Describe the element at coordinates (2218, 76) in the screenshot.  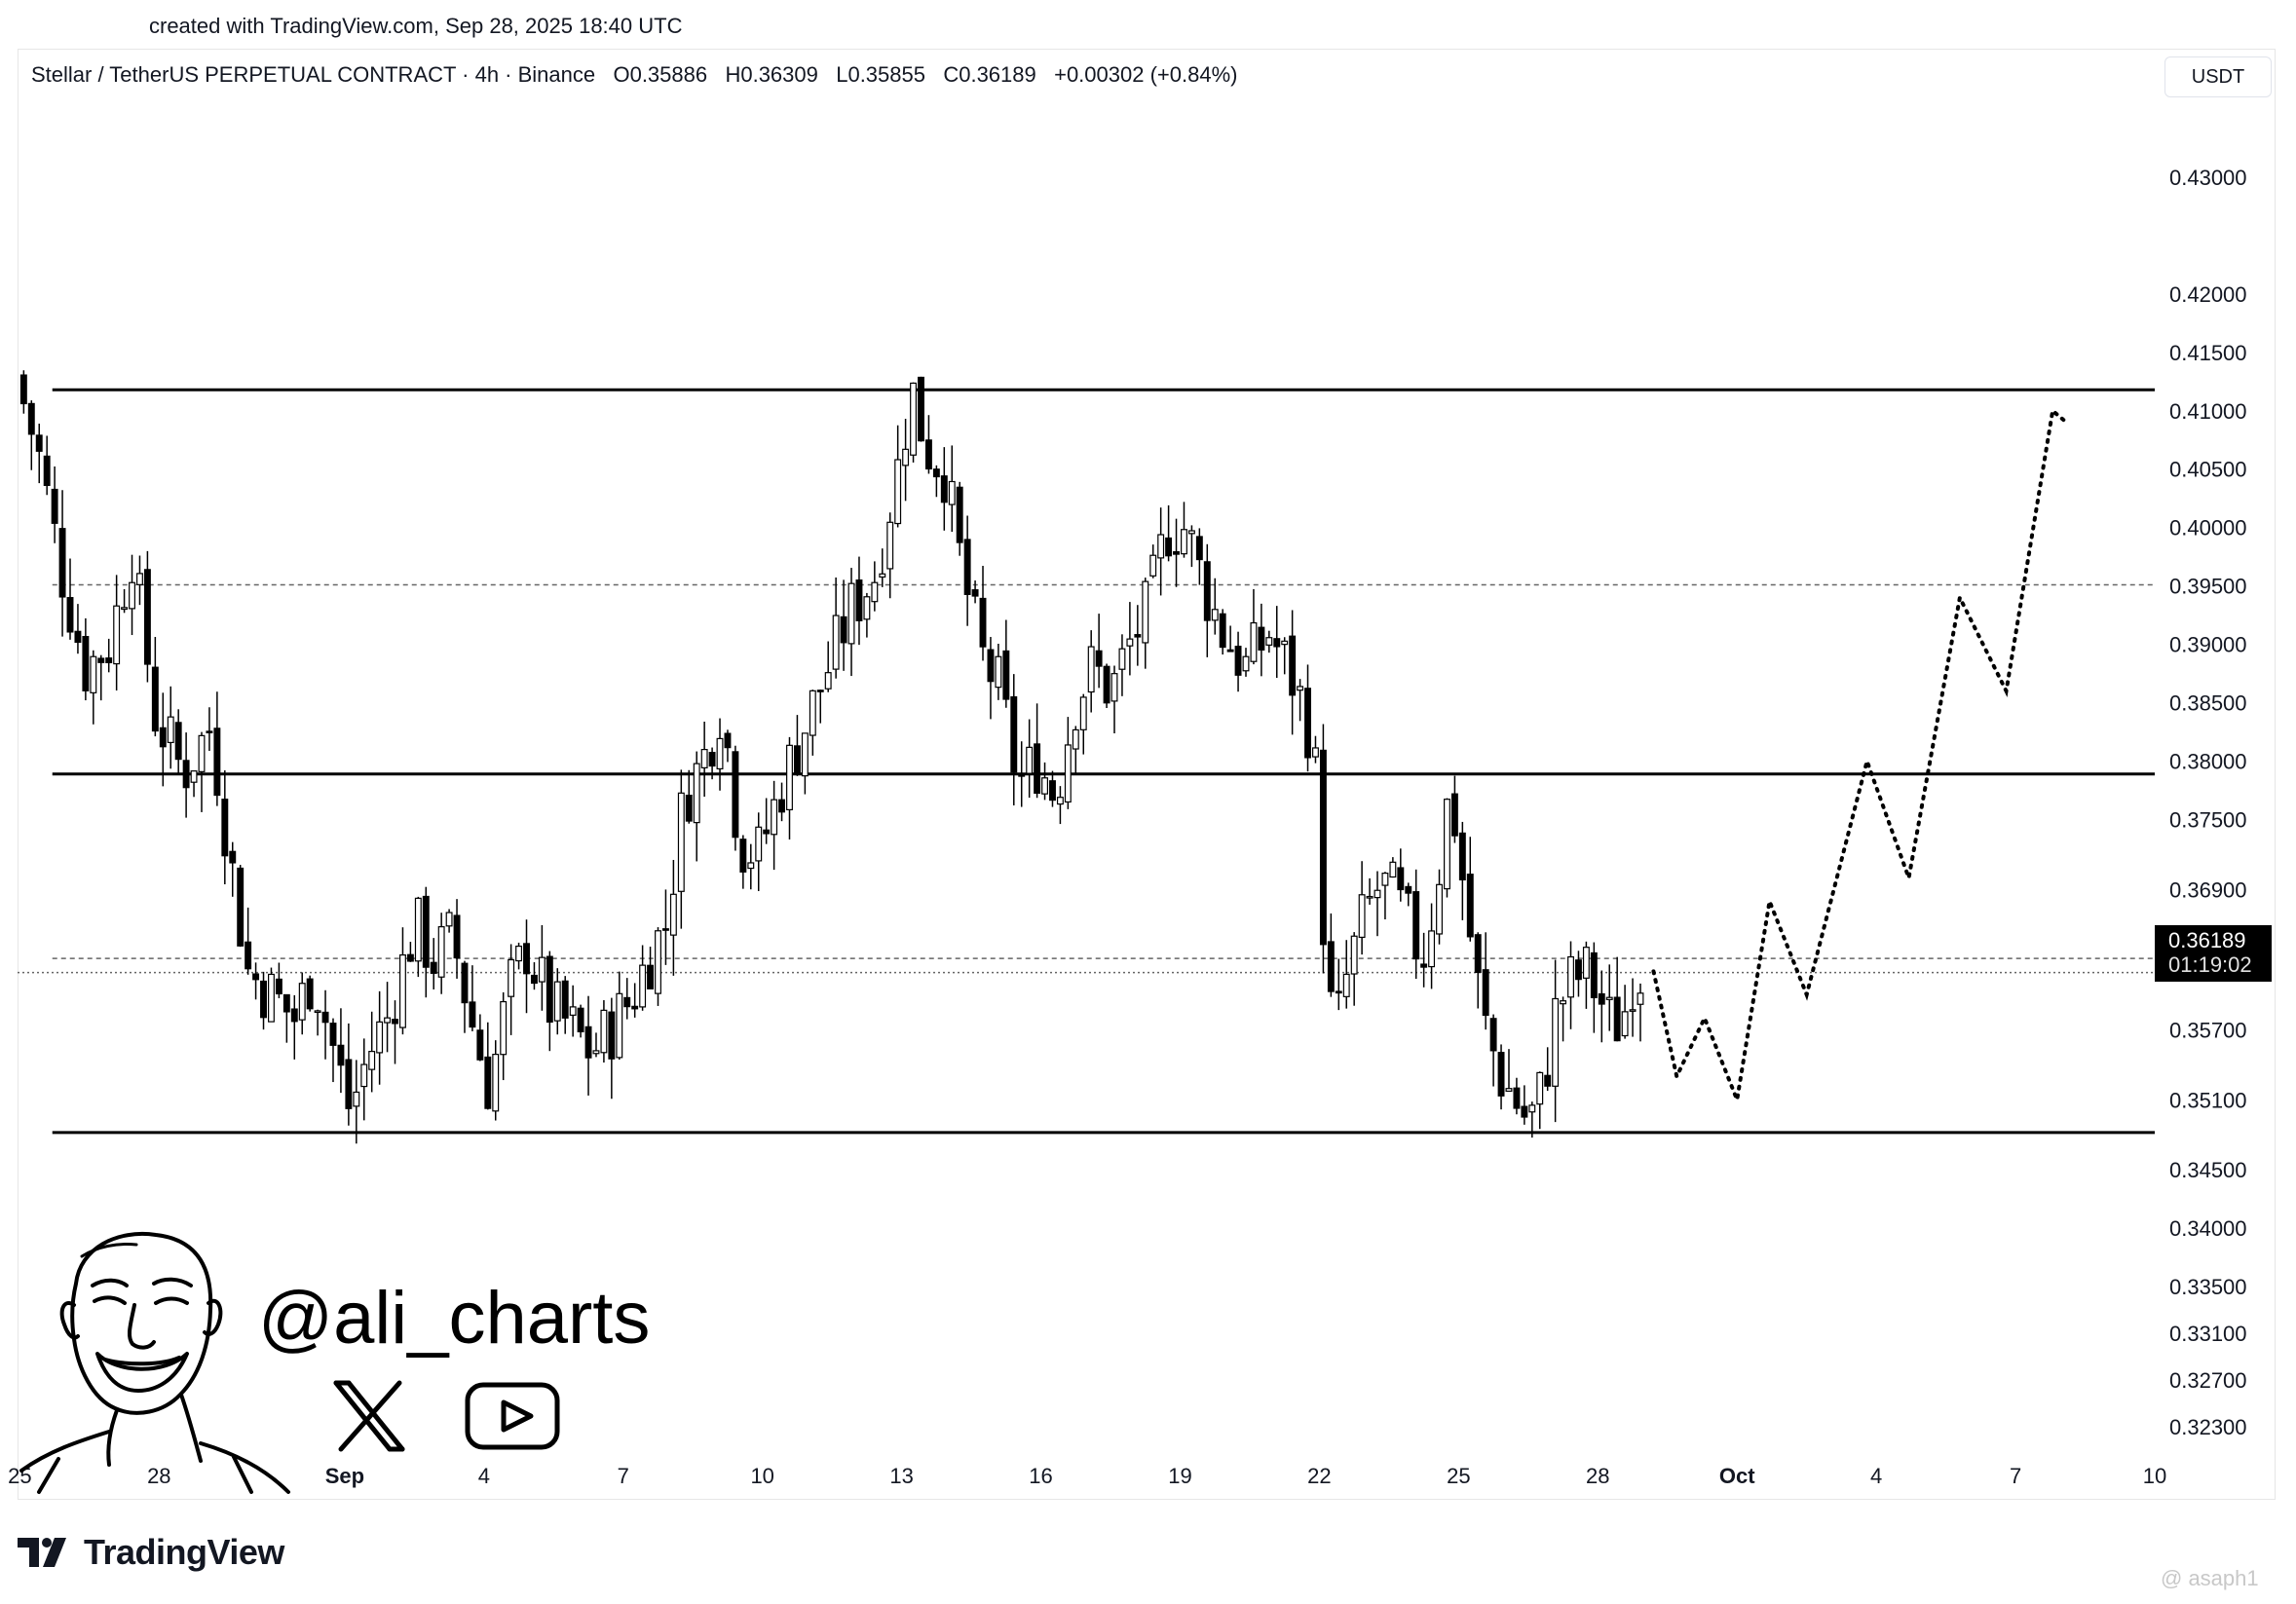
I see `currency-unit-button: USDT` at that location.